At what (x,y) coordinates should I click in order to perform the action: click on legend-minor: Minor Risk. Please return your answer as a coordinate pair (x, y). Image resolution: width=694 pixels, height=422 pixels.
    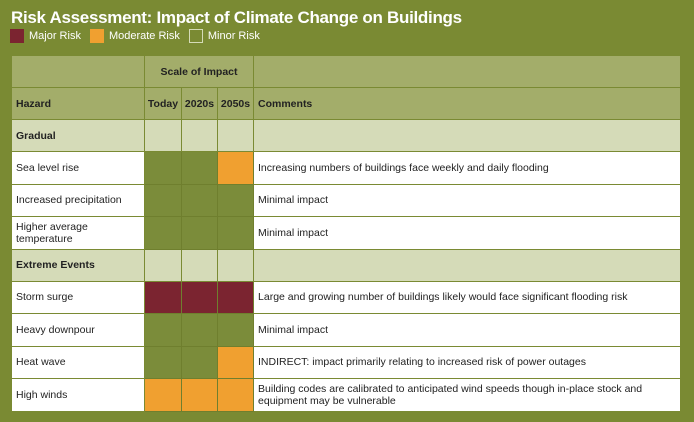
    Looking at the image, I should click on (224, 36).